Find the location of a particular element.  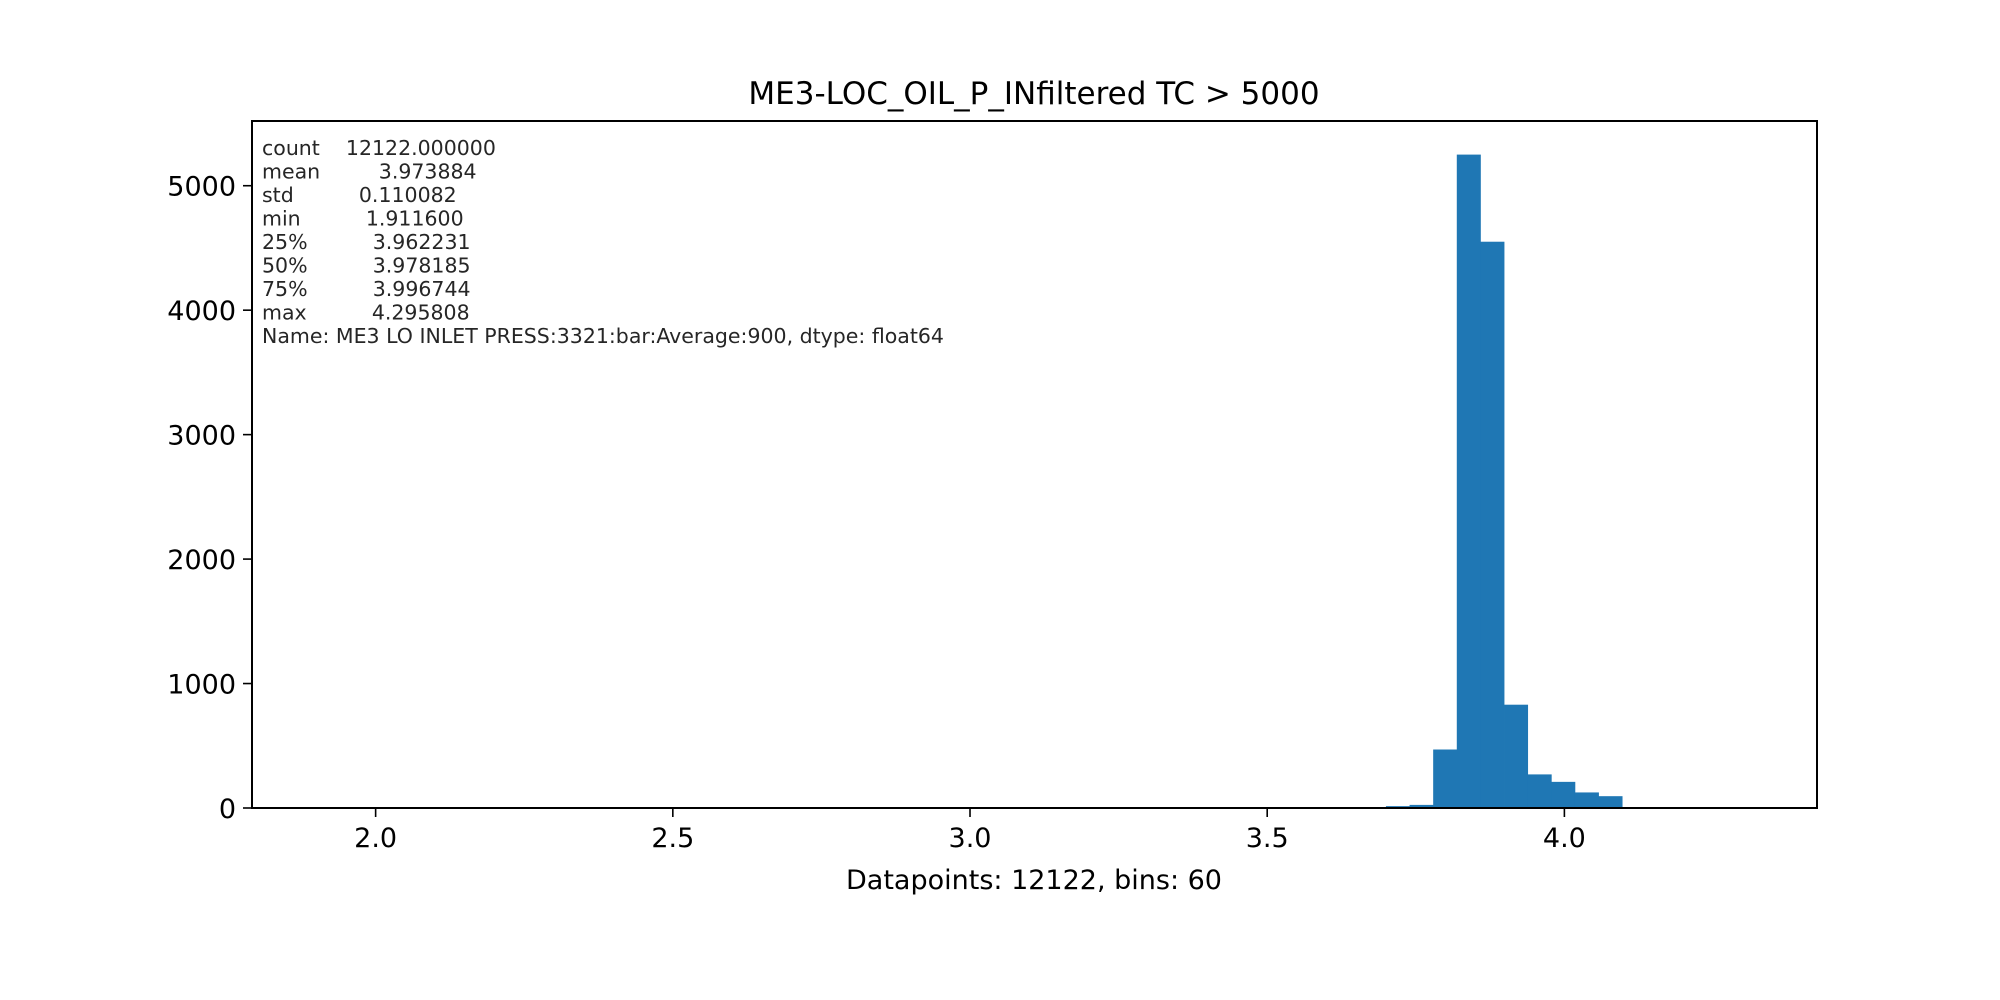

y-tick-label: 4000 is located at coordinates (201, 311).